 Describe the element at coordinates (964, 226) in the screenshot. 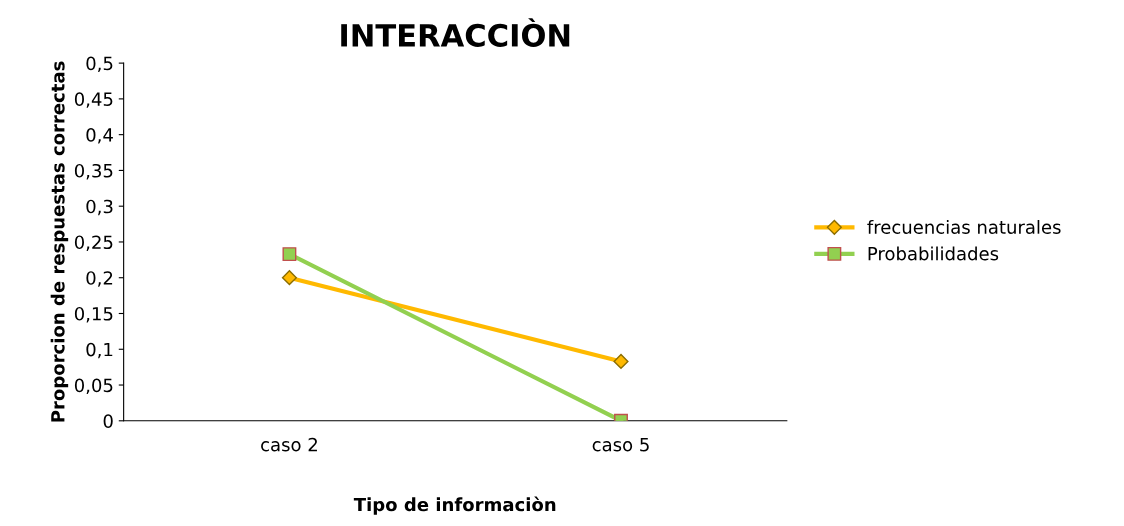

I see `legend-label: frecuencias naturales` at that location.